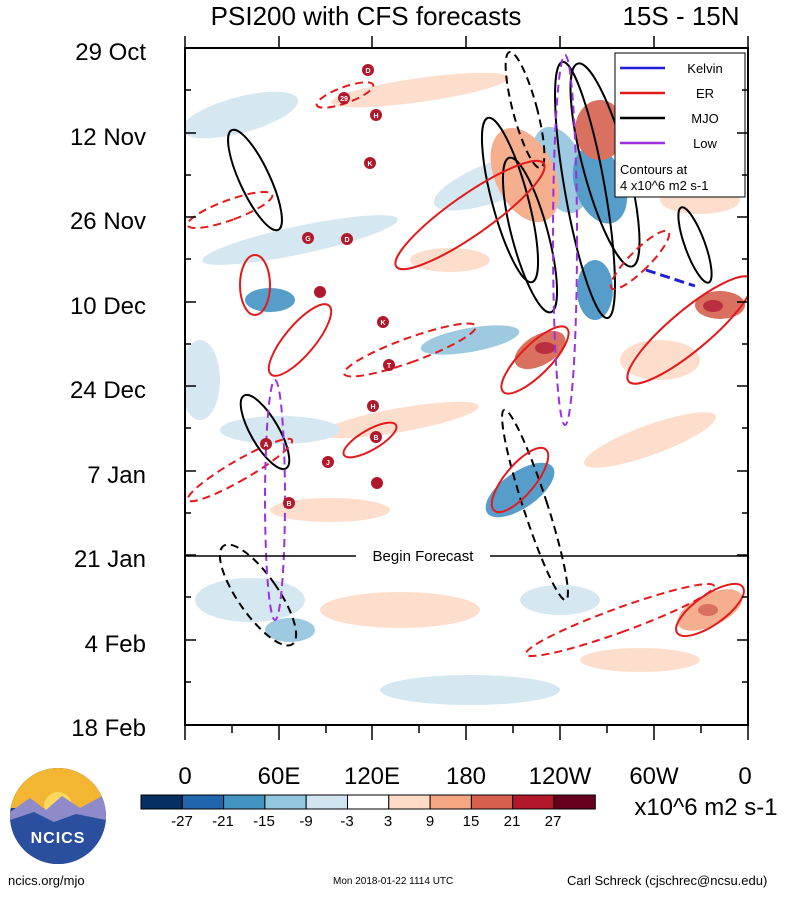  Describe the element at coordinates (705, 807) in the screenshot. I see `colorbar-units: x10^6 m2 s-1` at that location.